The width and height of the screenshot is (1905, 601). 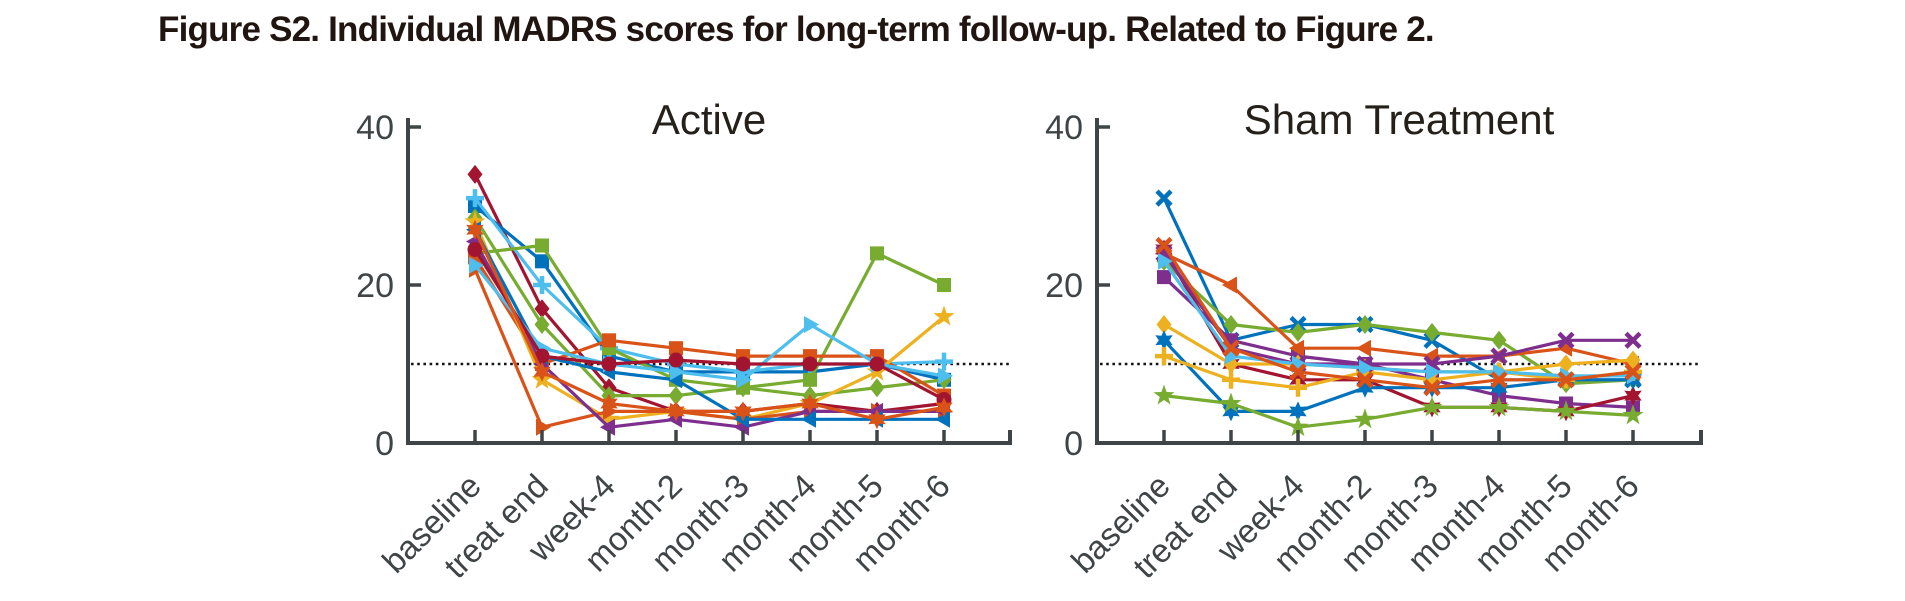 I want to click on active-series-a13, so click(x=709, y=324).